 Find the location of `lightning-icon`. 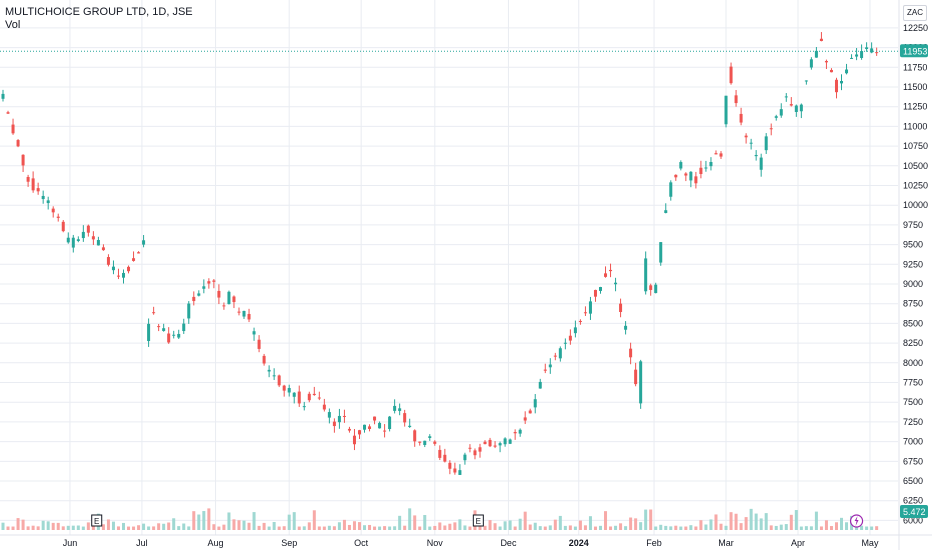

lightning-icon is located at coordinates (856, 521).